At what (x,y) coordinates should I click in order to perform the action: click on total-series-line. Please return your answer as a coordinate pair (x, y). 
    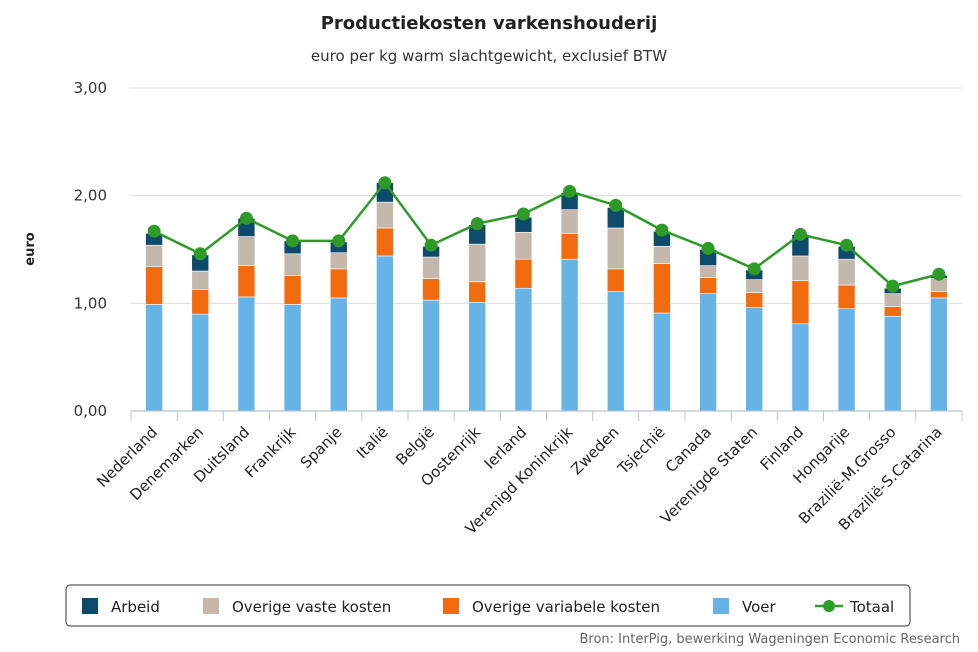
    Looking at the image, I should click on (546, 234).